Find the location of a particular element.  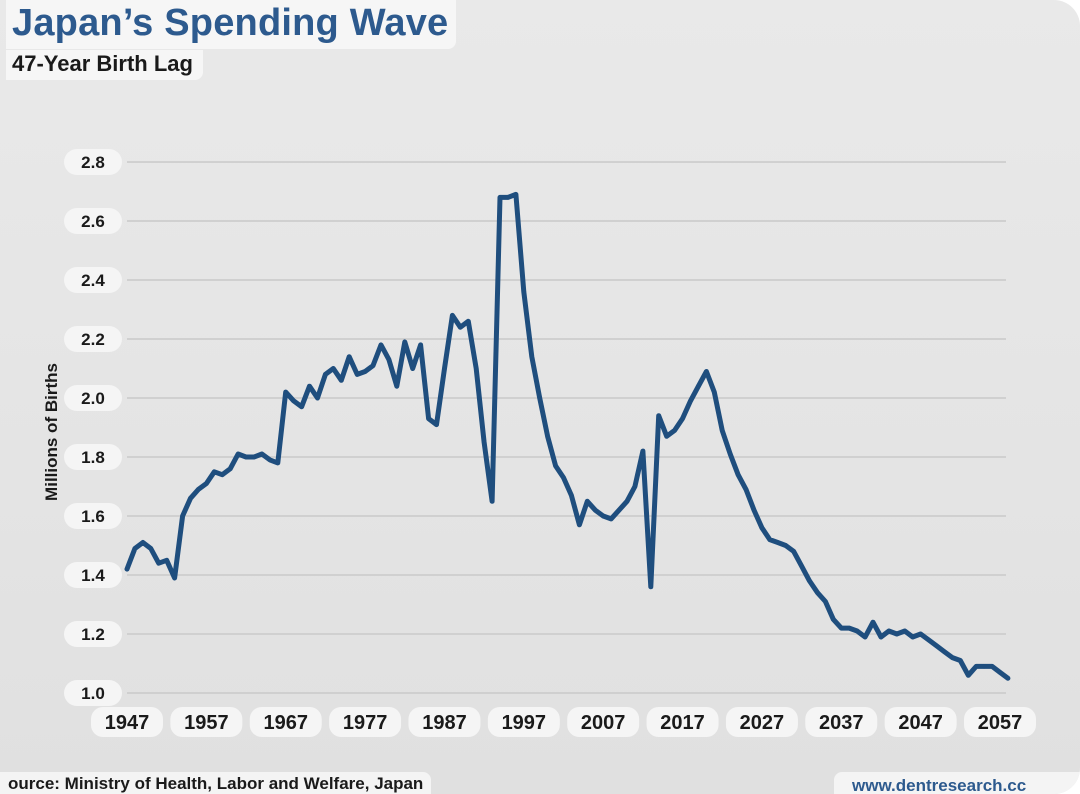

x-tick-label-5: 1997 is located at coordinates (524, 723).